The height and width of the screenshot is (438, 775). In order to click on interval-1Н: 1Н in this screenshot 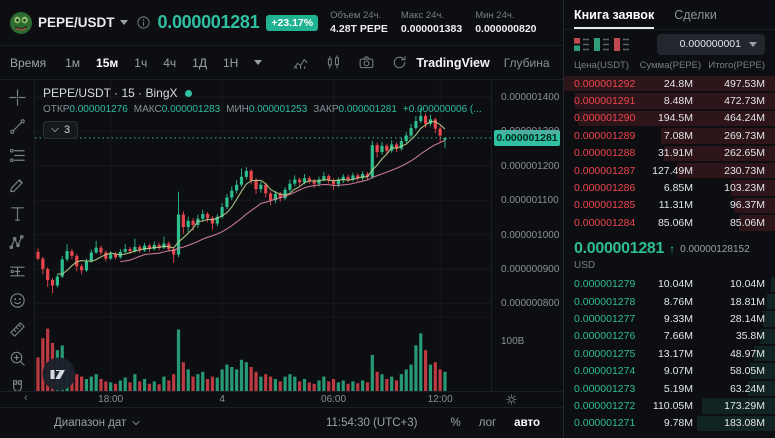, I will do `click(230, 63)`.